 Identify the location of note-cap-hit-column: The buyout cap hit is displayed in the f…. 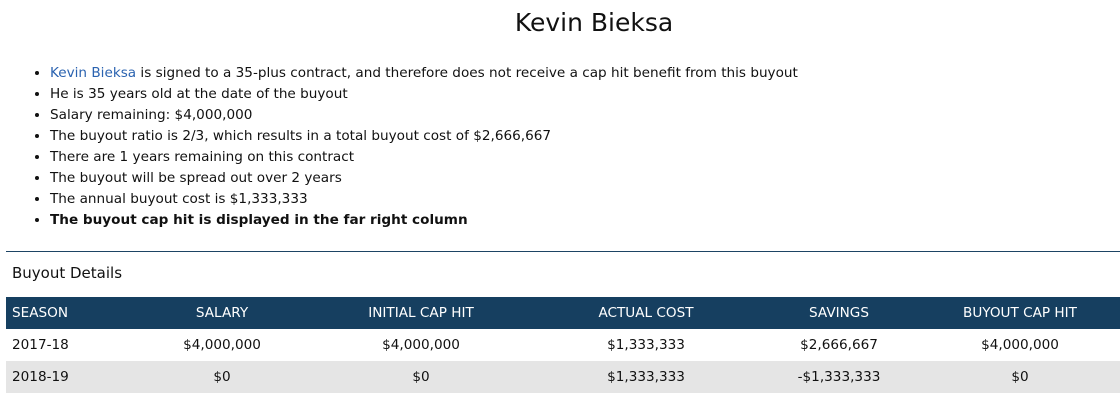
(424, 220).